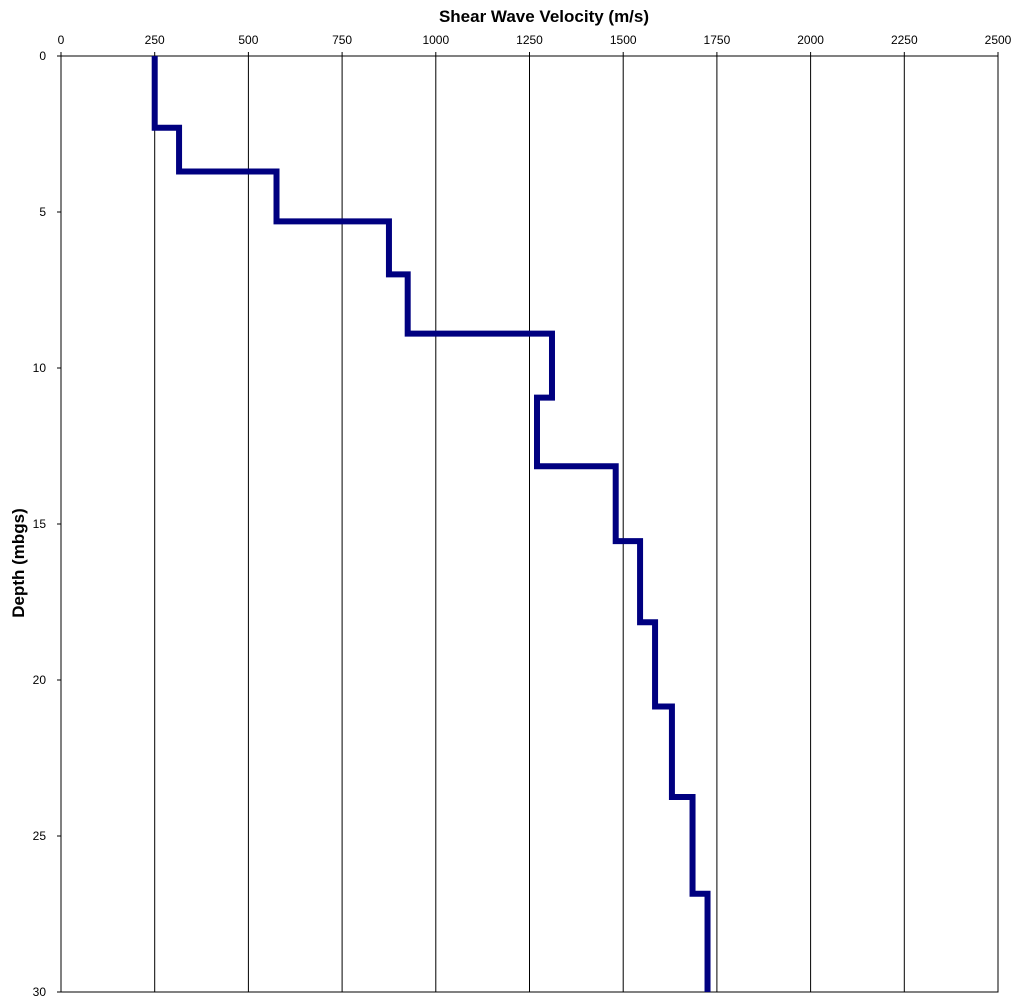 The image size is (1020, 1001). I want to click on x-tick-label-1000: 1000, so click(435, 40).